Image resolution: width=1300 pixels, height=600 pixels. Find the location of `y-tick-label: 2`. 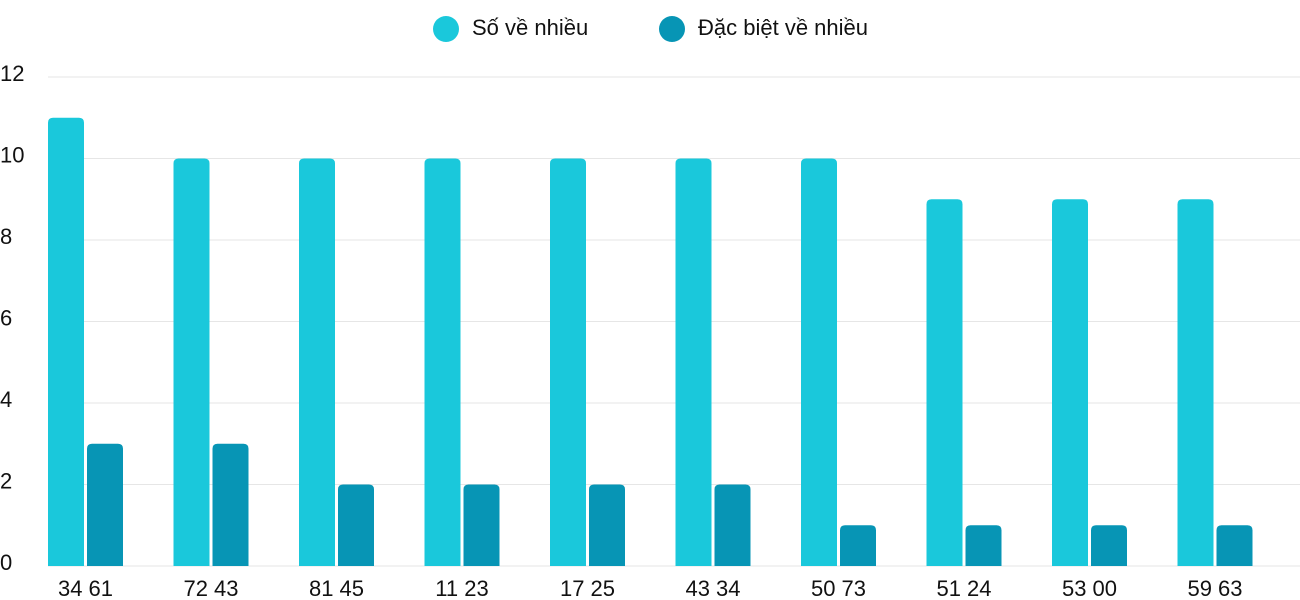

y-tick-label: 2 is located at coordinates (6, 480).